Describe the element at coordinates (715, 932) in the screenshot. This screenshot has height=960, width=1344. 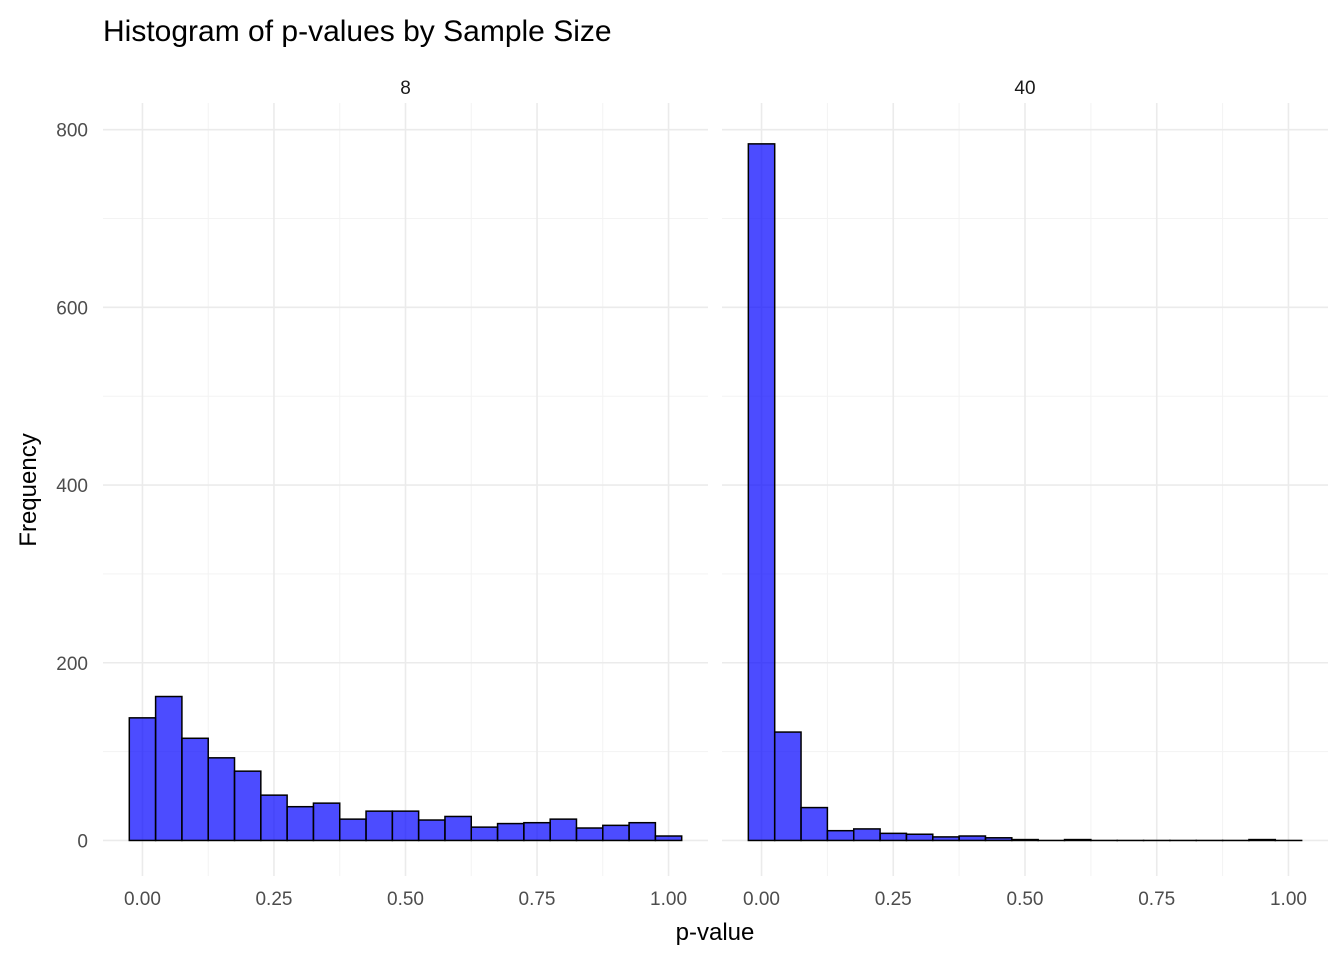
I see `x-axis-title: p-value` at that location.